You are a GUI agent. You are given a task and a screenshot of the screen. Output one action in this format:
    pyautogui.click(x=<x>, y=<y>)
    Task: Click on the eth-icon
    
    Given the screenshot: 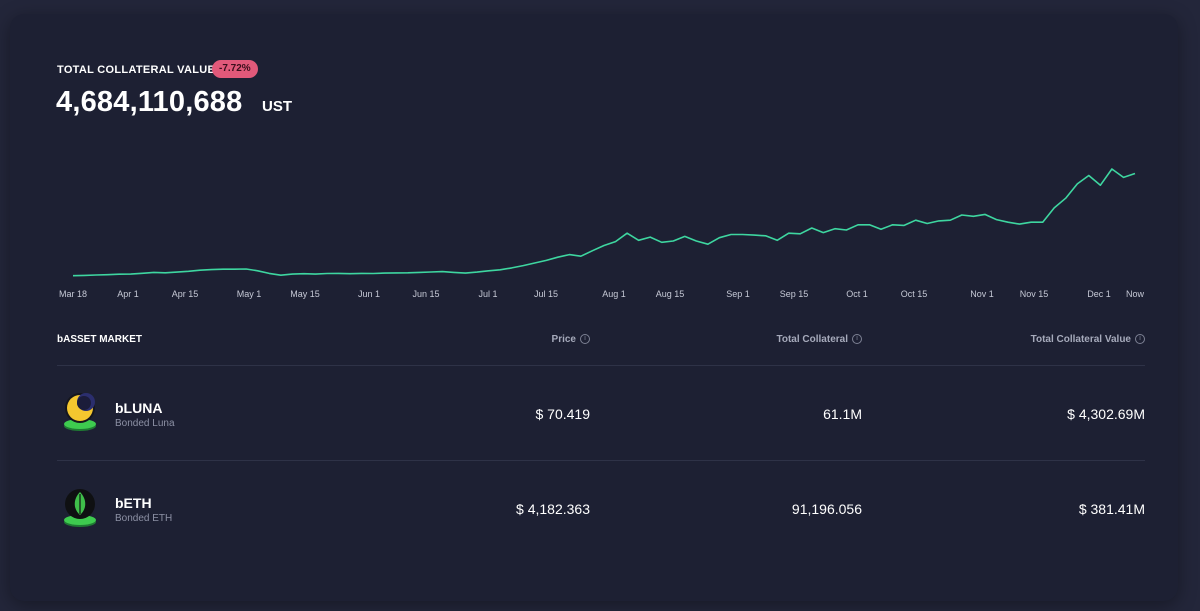 What is the action you would take?
    pyautogui.click(x=80, y=508)
    